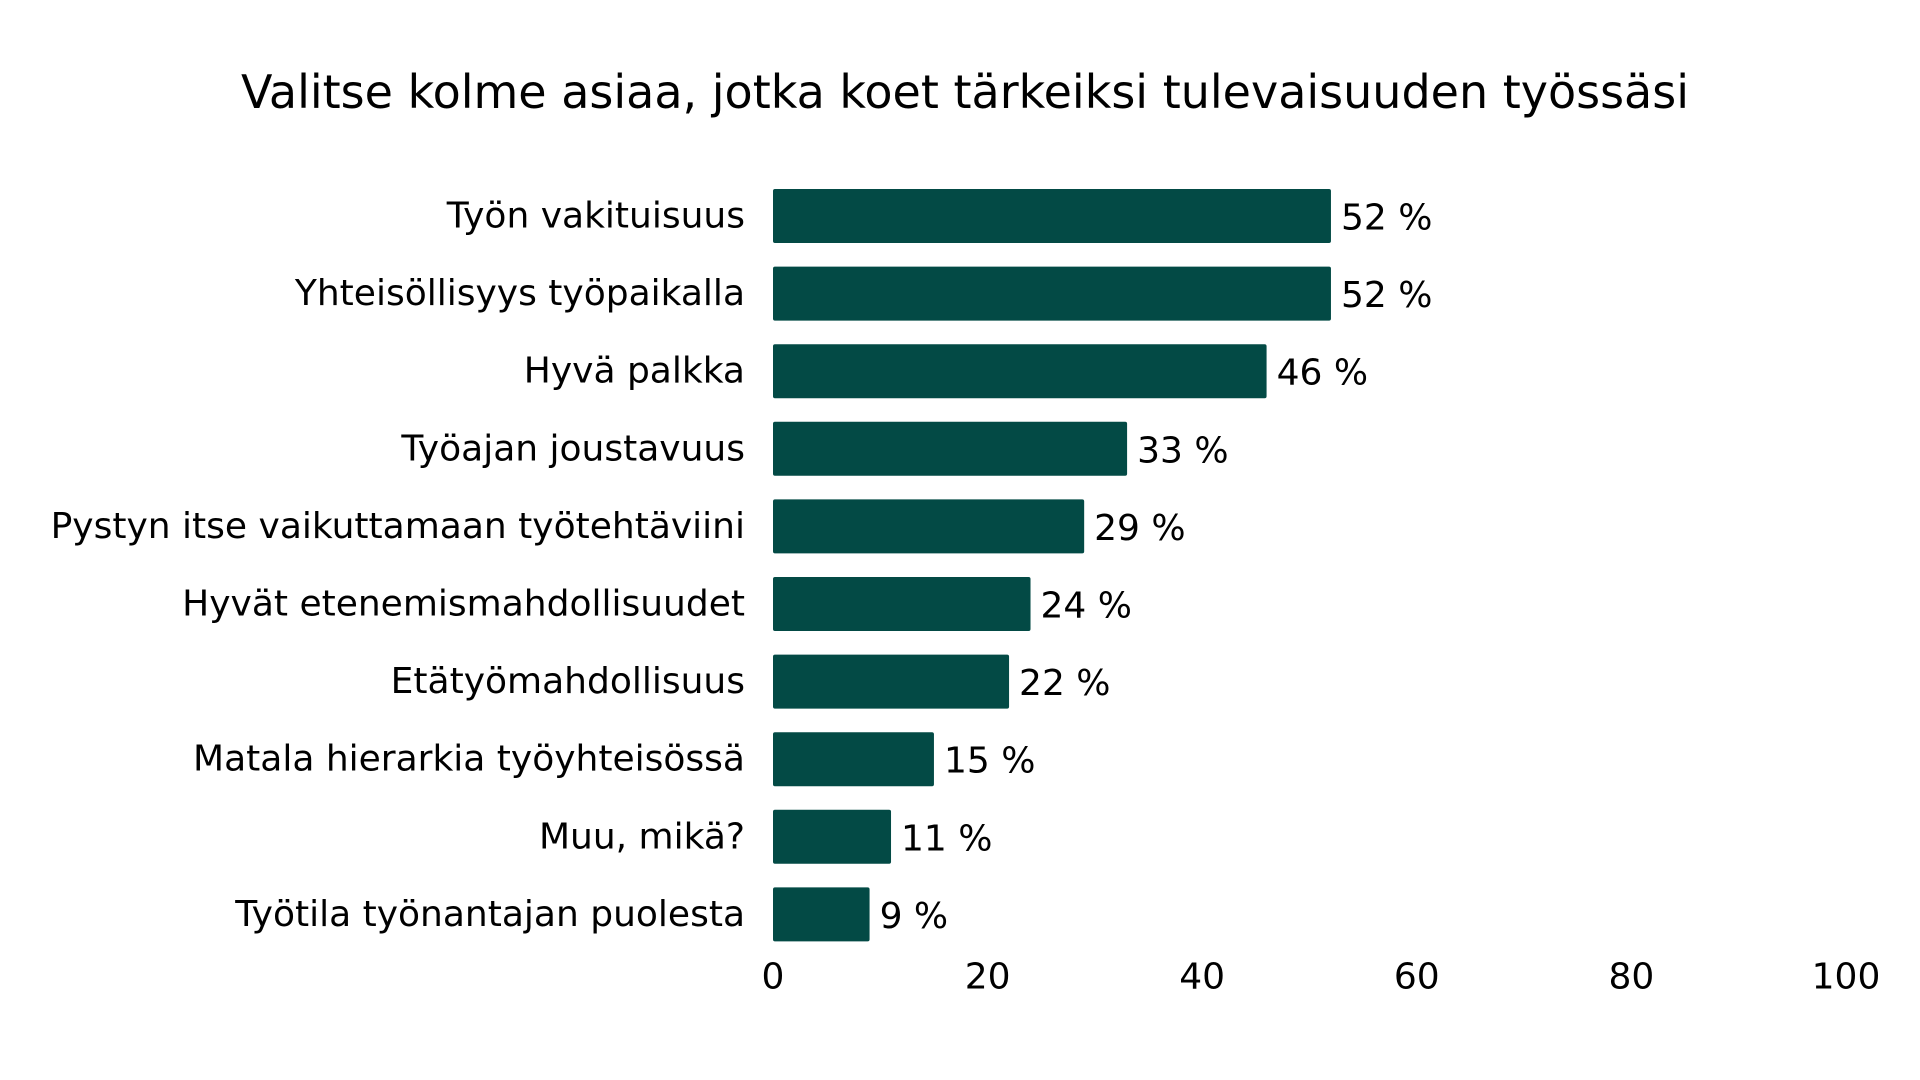  What do you see at coordinates (595, 216) in the screenshot?
I see `category-label: Työn vakituisuus` at bounding box center [595, 216].